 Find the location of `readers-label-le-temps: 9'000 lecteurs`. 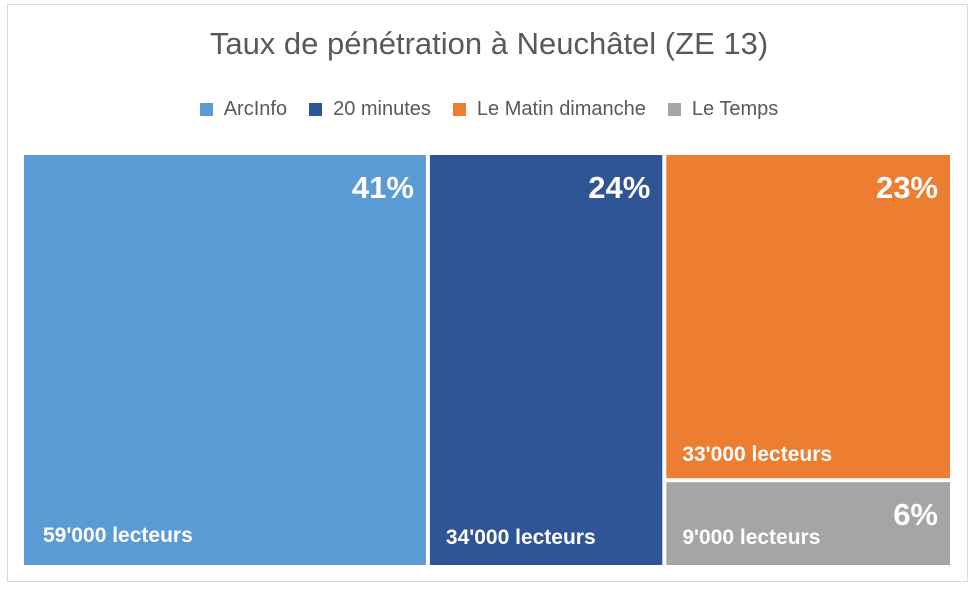

readers-label-le-temps: 9'000 lecteurs is located at coordinates (751, 537).